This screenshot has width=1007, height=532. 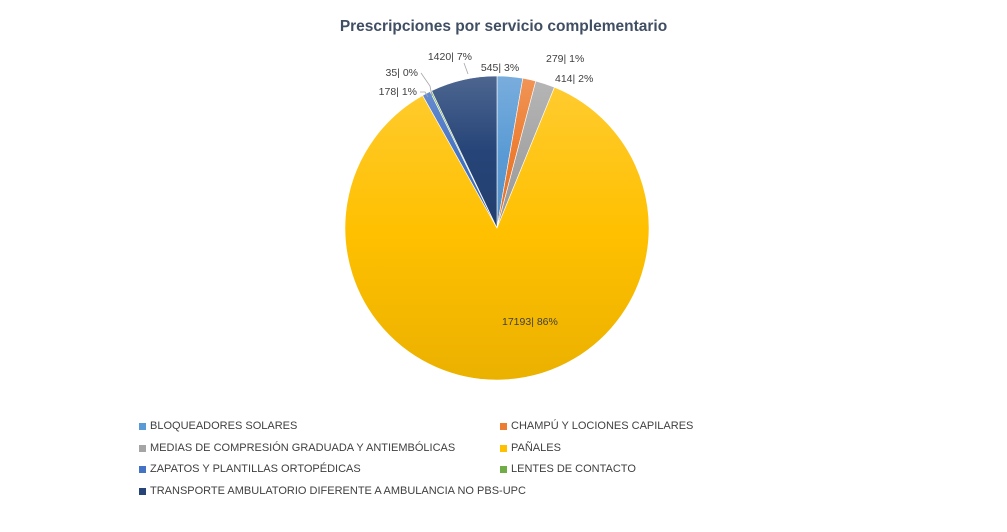 I want to click on slice-data-label: 1420| 7%, so click(x=450, y=57).